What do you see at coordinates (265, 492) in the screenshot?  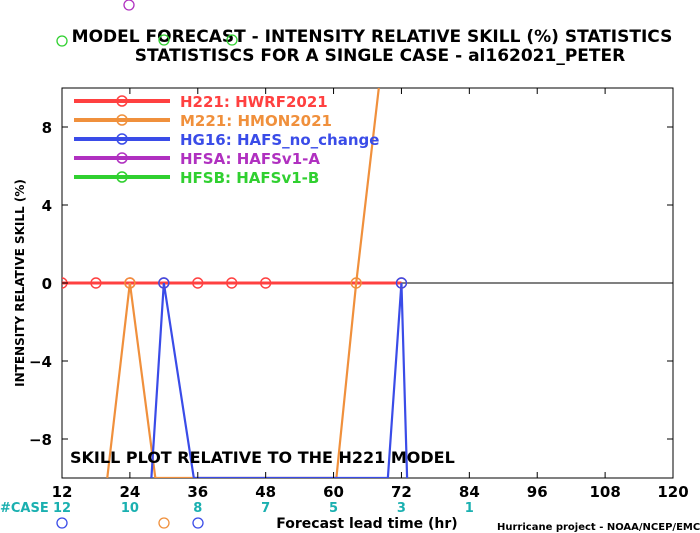 I see `x-tick-label: 48` at bounding box center [265, 492].